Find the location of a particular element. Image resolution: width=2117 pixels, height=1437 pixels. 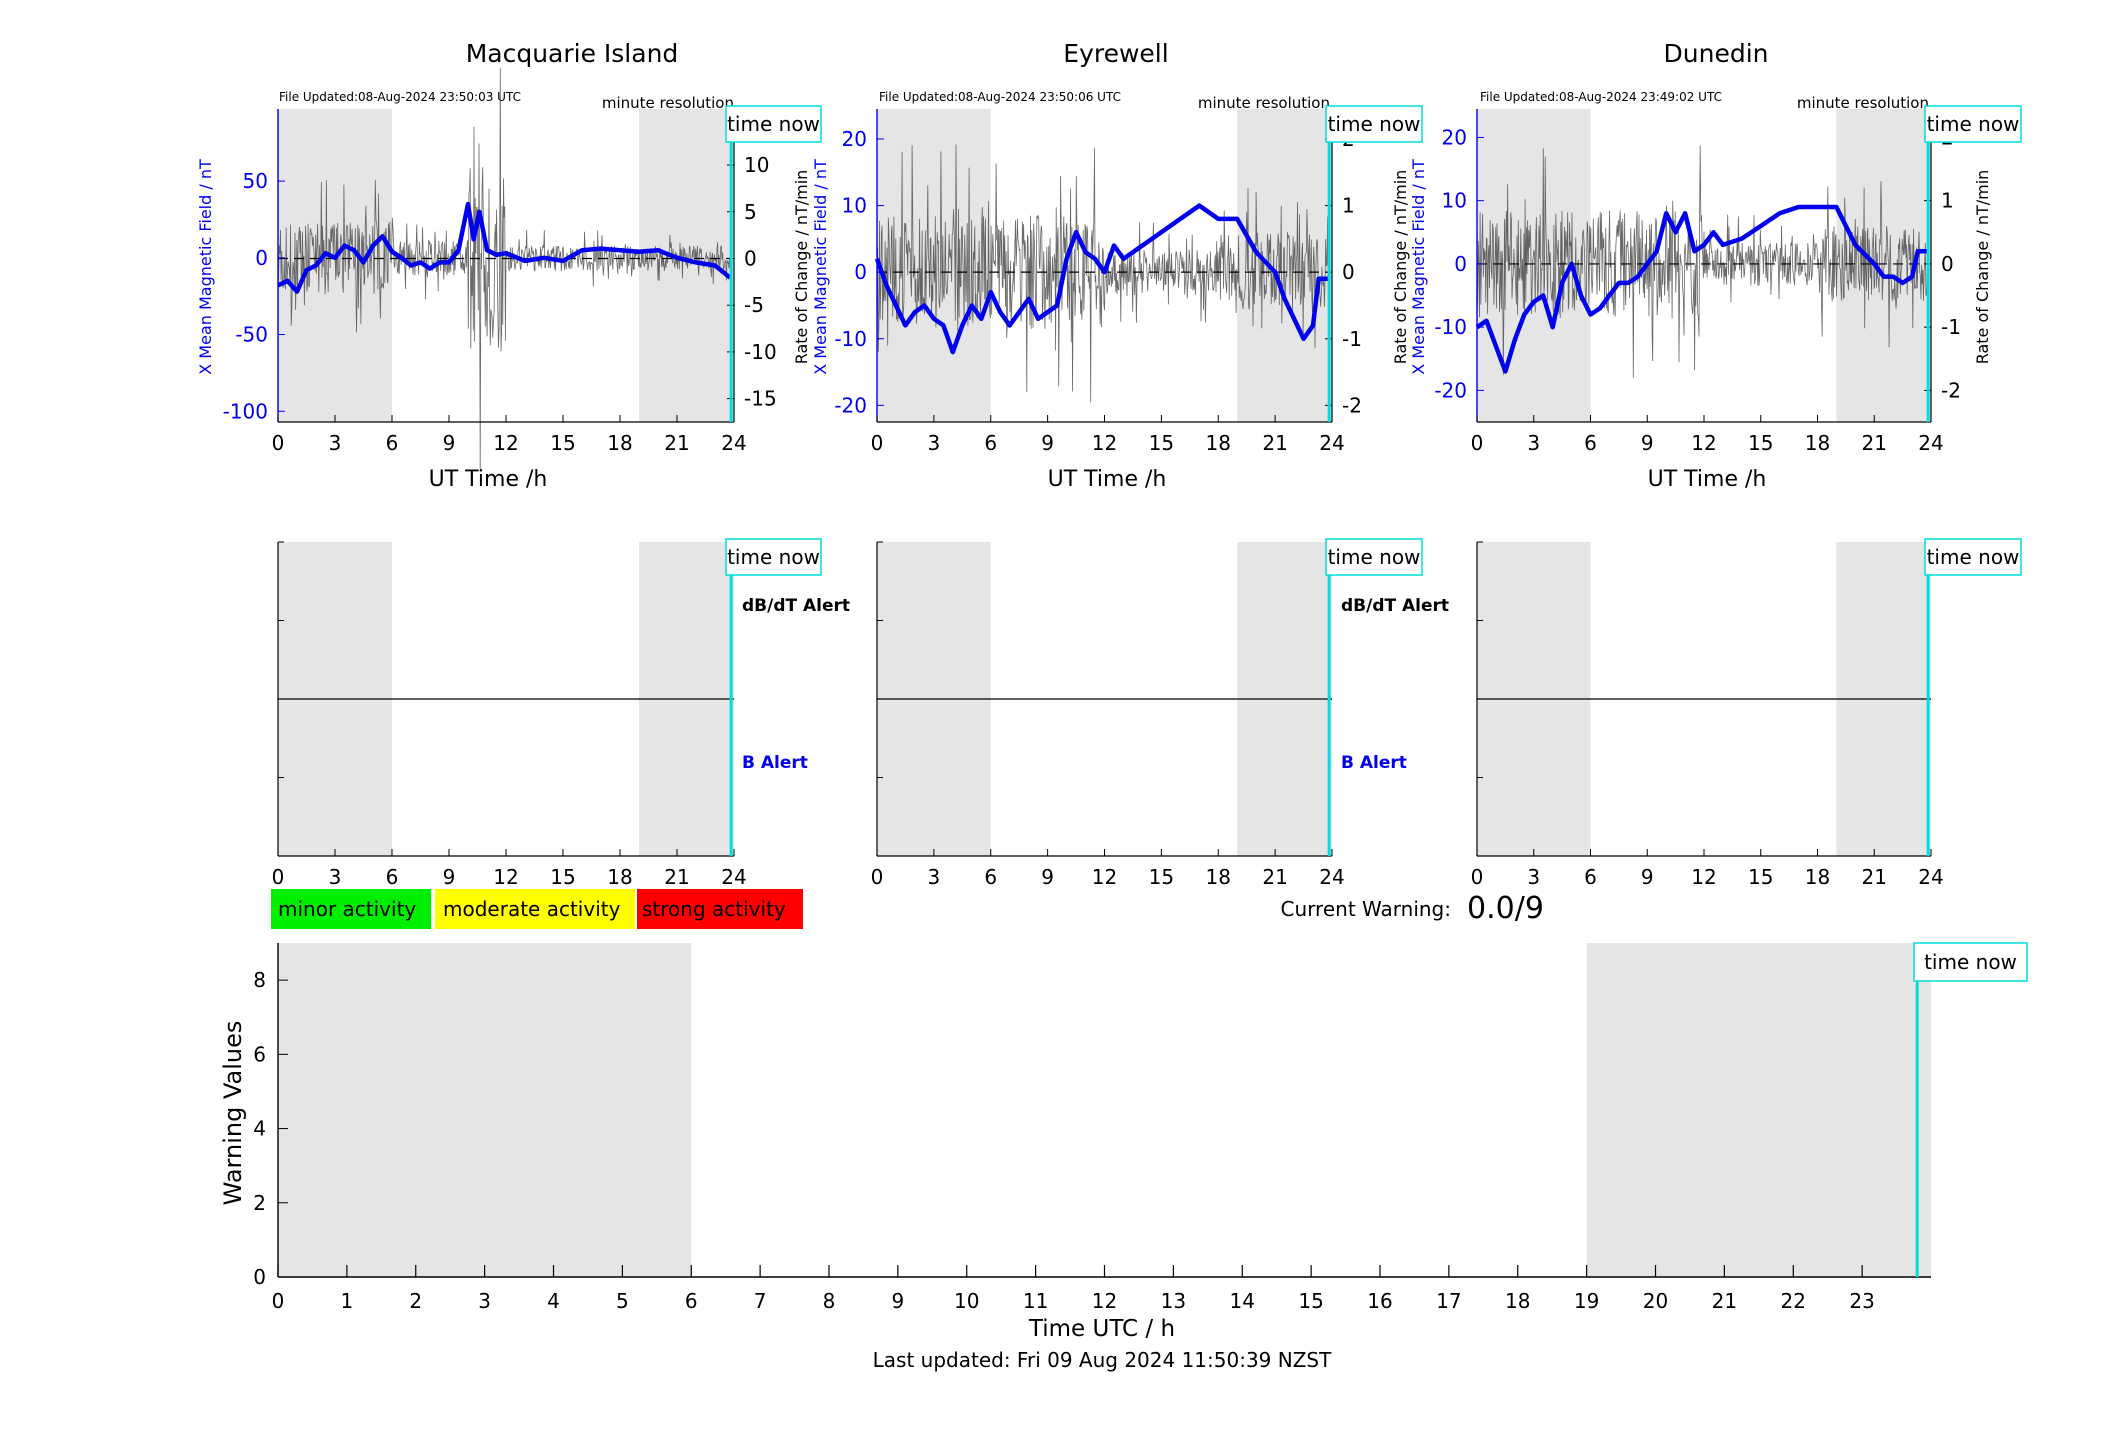

left-y-axis-label: X Mean Magnetic Field / nT is located at coordinates (205, 267).